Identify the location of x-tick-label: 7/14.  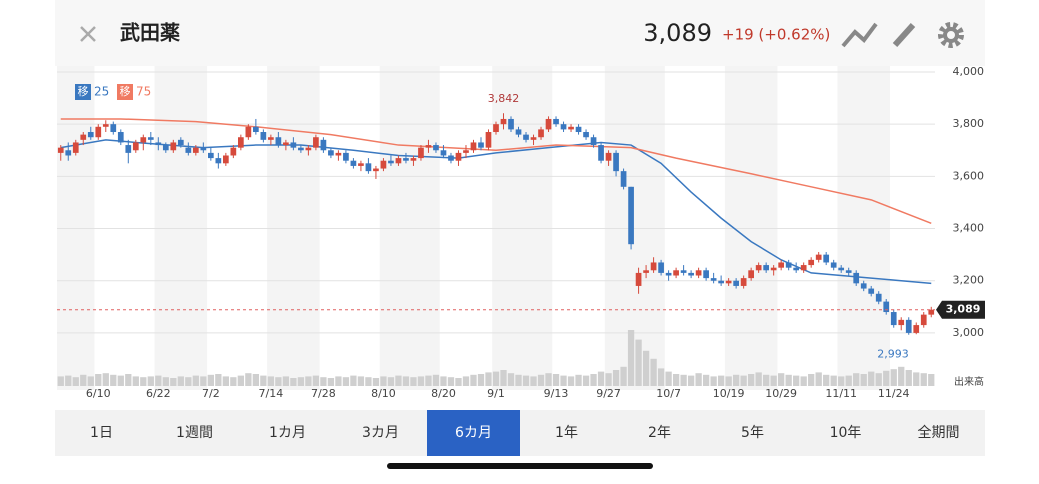
(271, 393).